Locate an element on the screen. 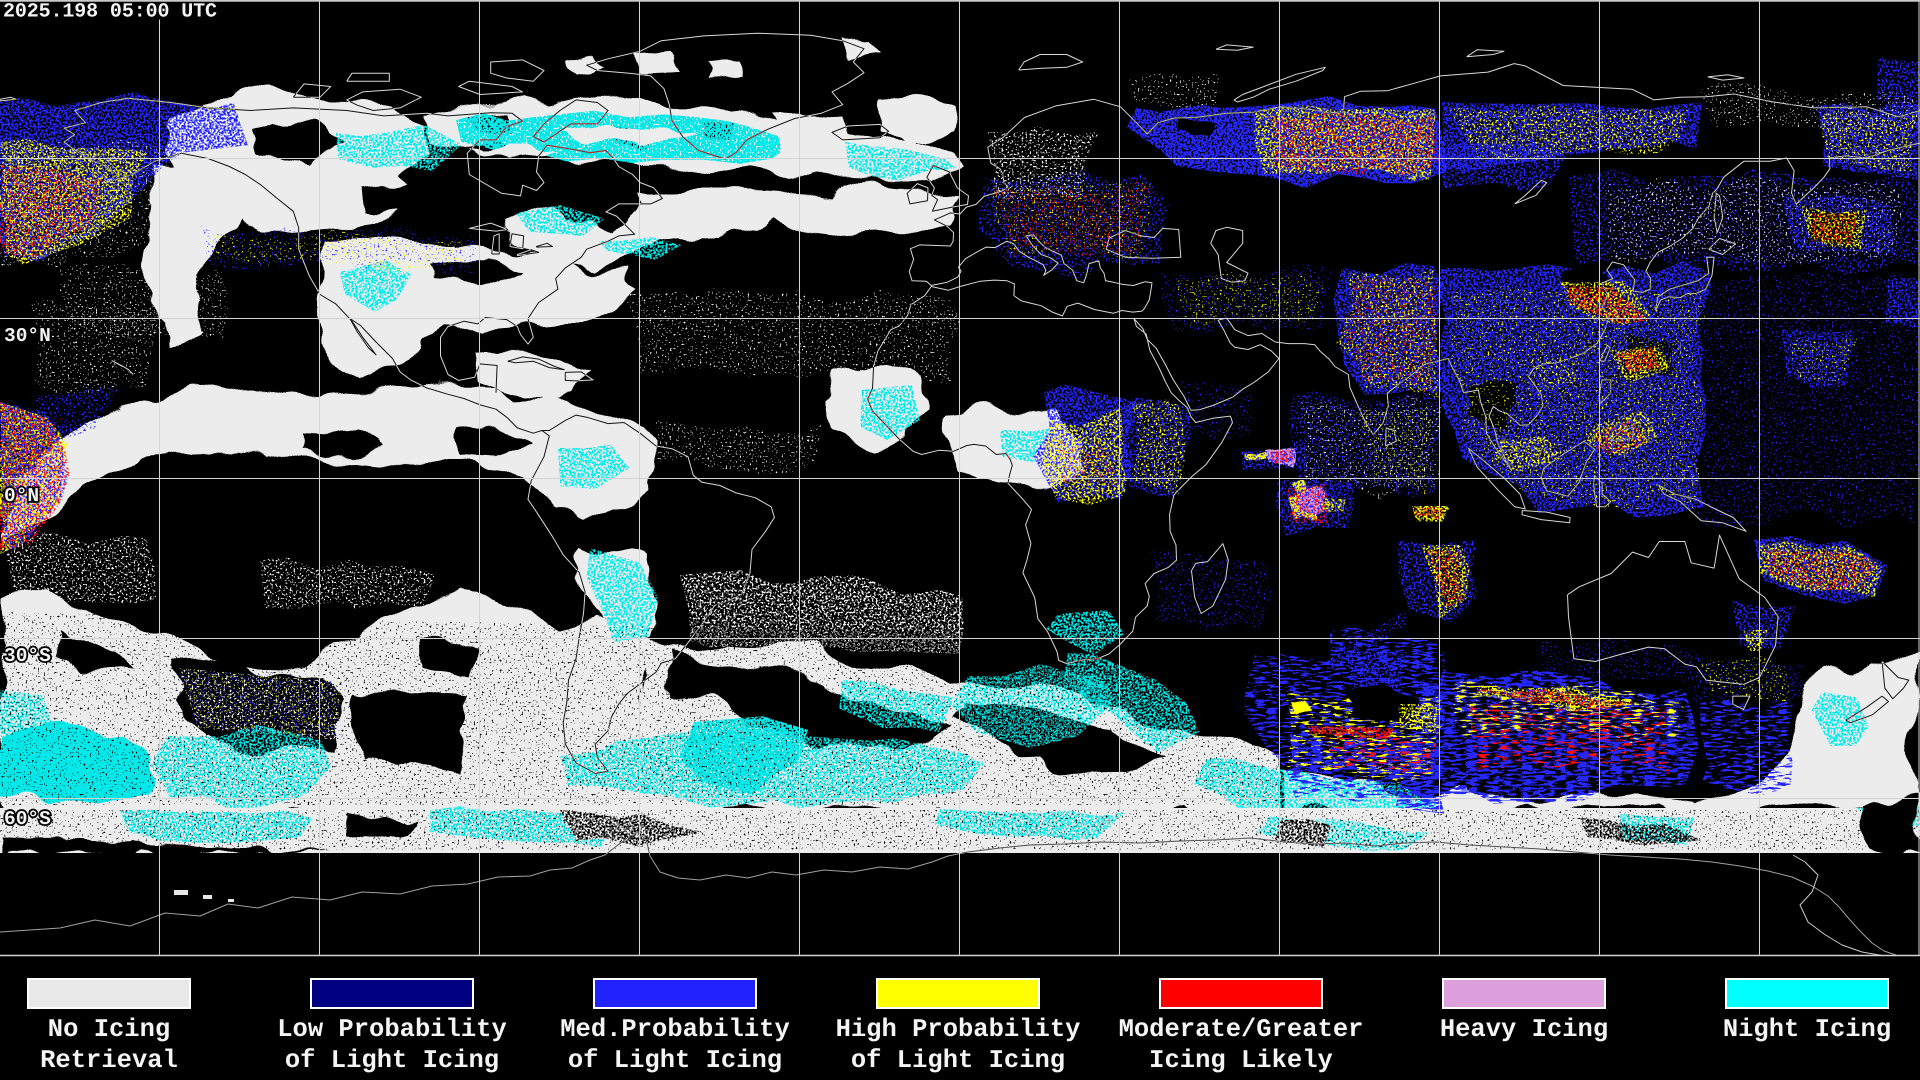 The width and height of the screenshot is (1920, 1080). svg-text: Low Probability is located at coordinates (392, 1029).